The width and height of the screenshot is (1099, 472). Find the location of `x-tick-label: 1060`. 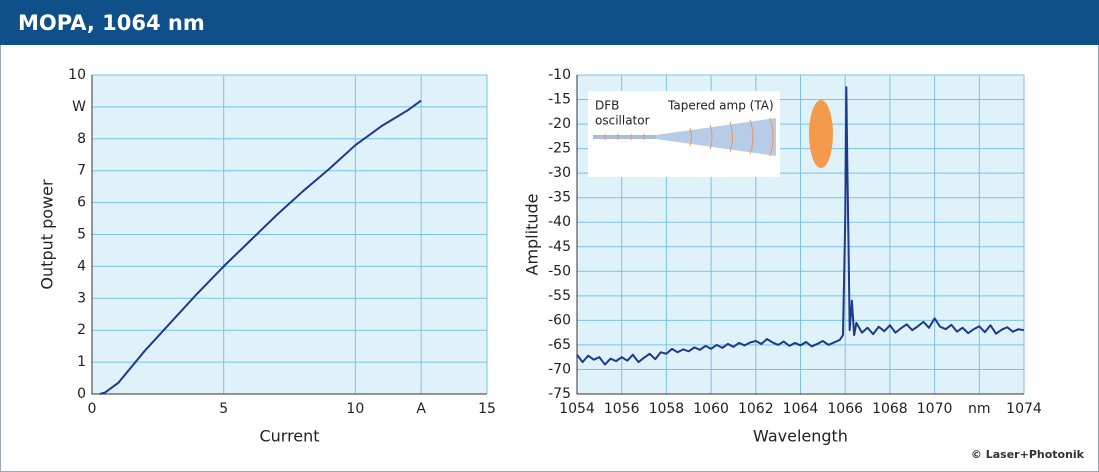

x-tick-label: 1060 is located at coordinates (711, 409).